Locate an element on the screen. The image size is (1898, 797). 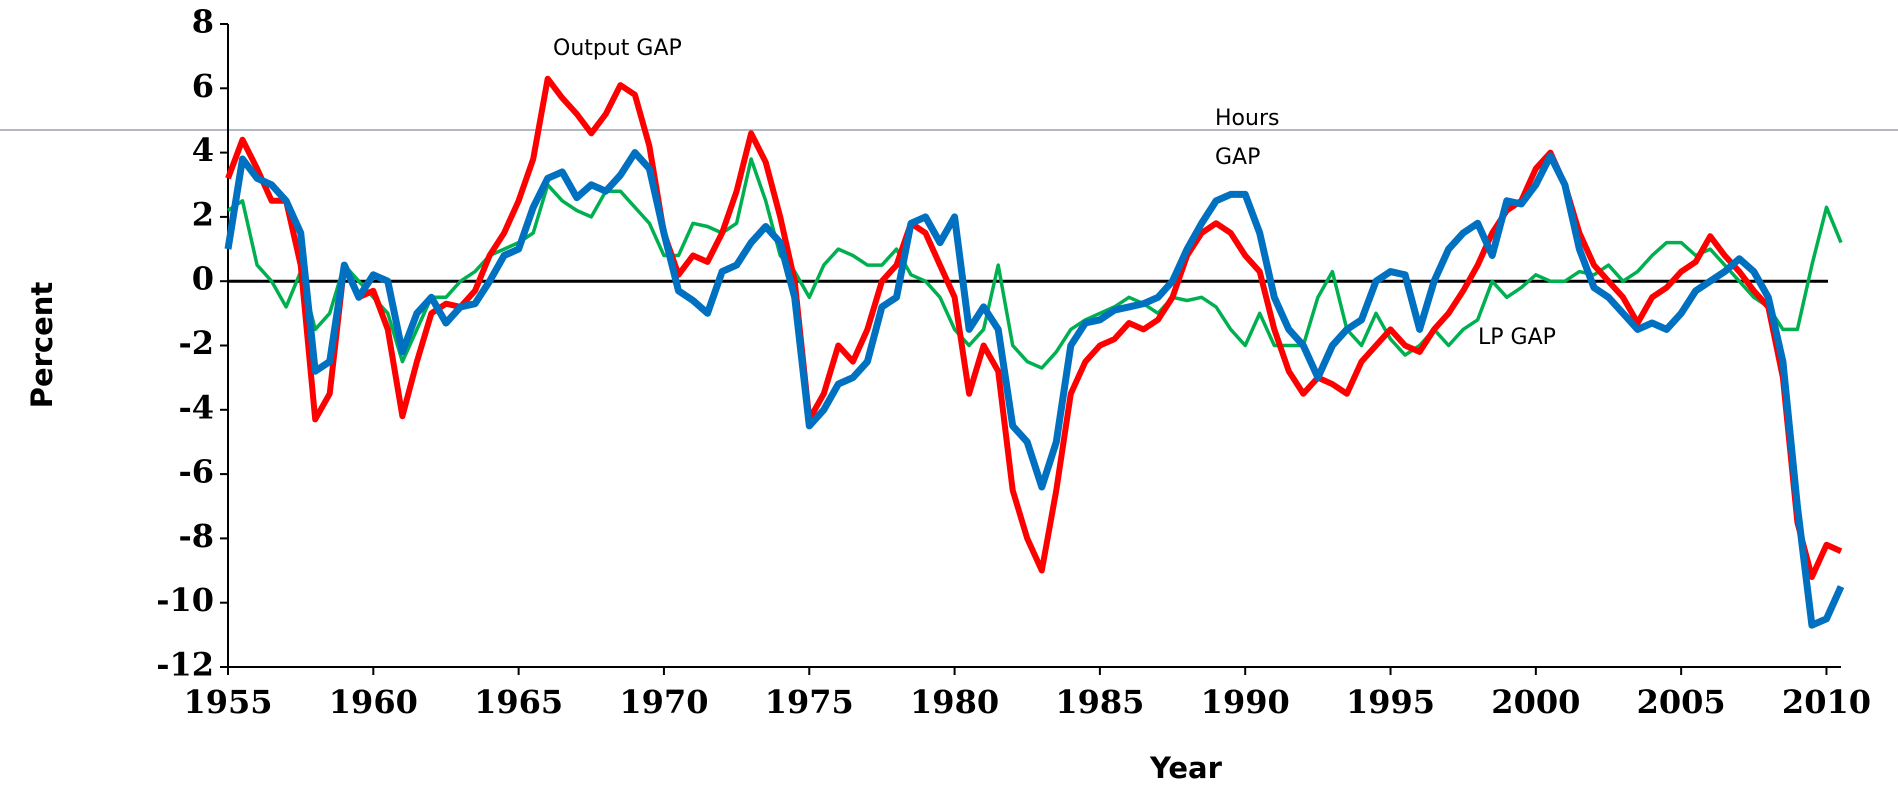
x-tick-label: 1960 is located at coordinates (373, 702).